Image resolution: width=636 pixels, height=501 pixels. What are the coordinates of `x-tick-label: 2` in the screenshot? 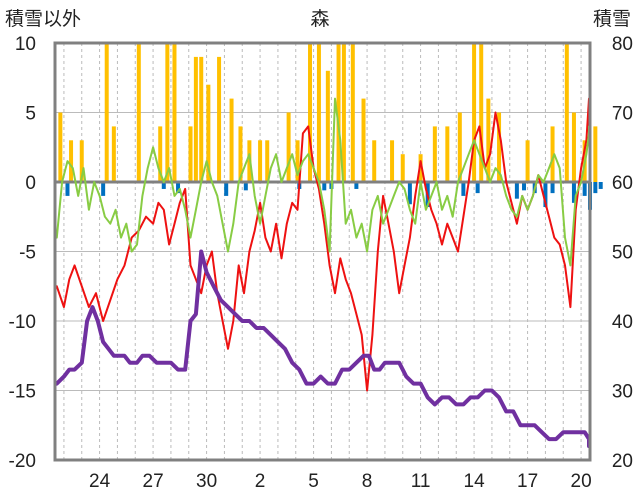 It's located at (260, 481).